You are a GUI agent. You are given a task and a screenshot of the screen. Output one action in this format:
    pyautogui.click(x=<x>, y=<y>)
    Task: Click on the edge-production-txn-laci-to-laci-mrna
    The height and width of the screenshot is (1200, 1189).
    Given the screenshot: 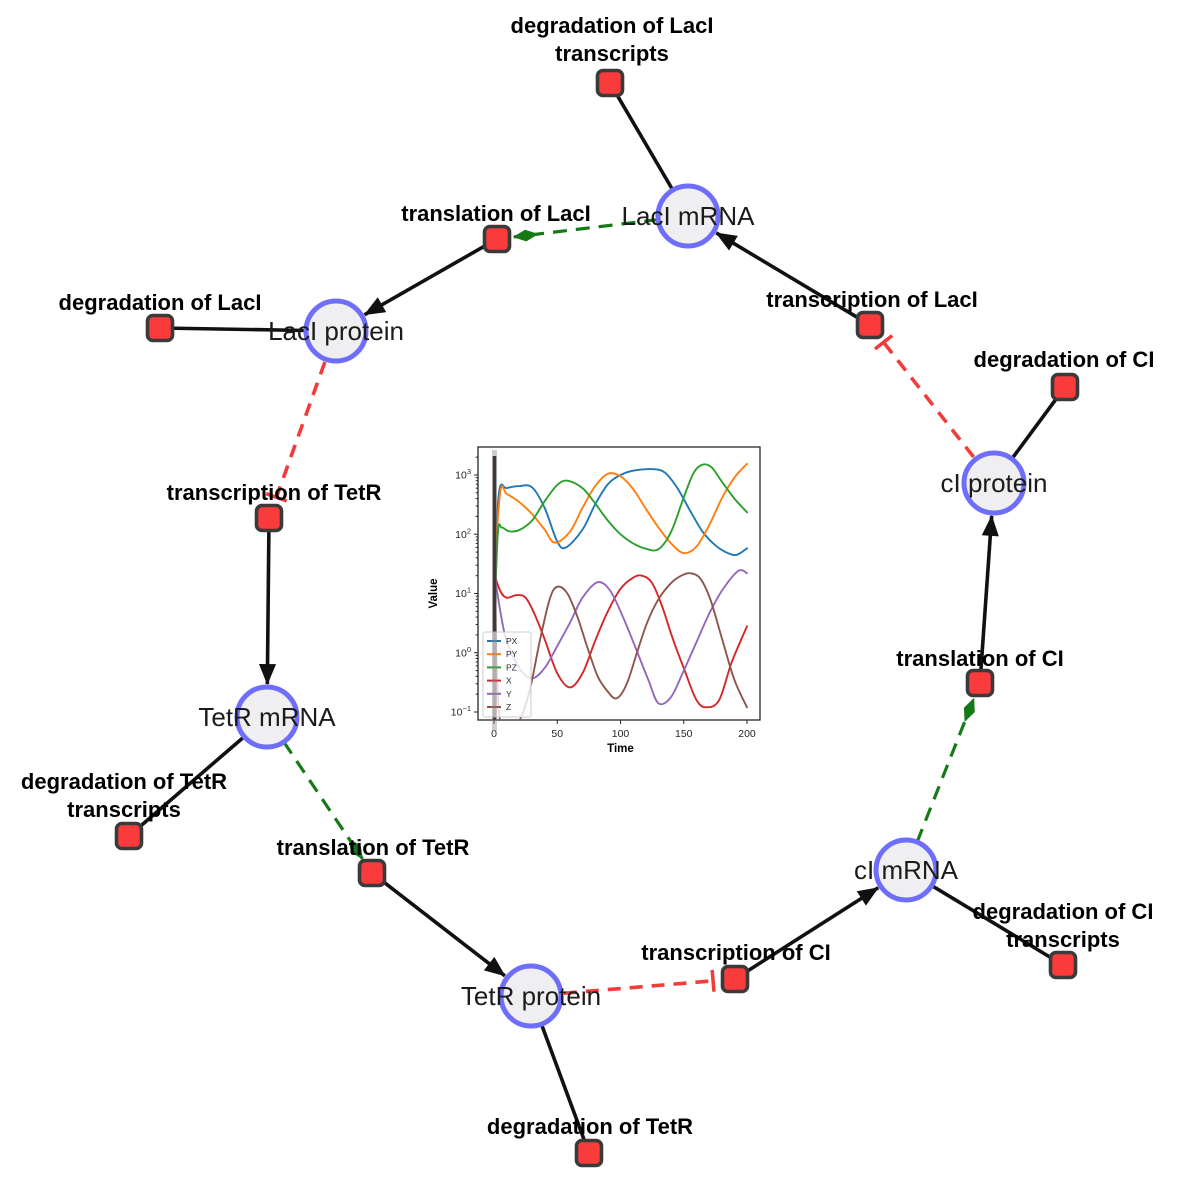 What is the action you would take?
    pyautogui.click(x=787, y=275)
    